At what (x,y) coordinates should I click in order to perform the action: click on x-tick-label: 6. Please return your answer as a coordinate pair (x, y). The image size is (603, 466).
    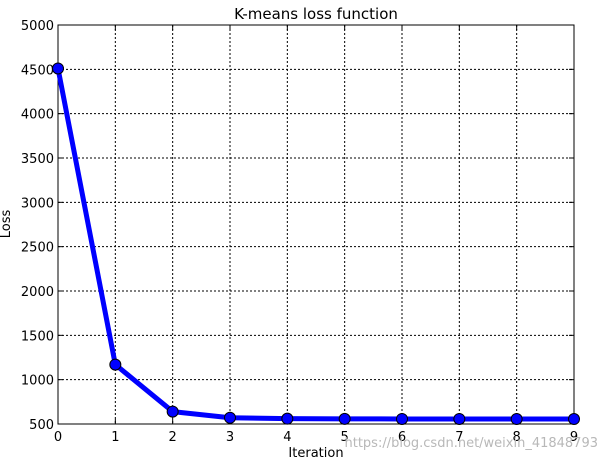
    Looking at the image, I should click on (402, 437).